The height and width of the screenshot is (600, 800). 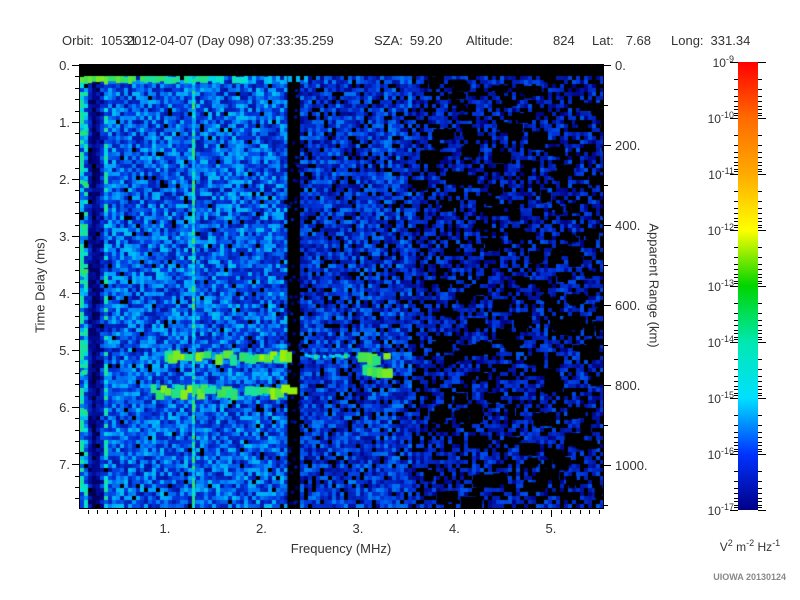 What do you see at coordinates (454, 528) in the screenshot?
I see `x-tick-label: 4.` at bounding box center [454, 528].